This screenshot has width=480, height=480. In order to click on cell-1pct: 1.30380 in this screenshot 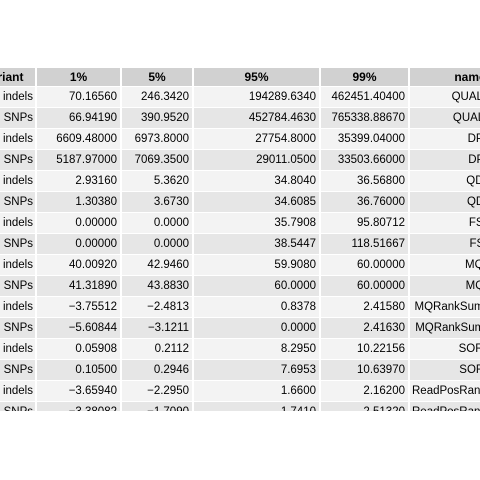, I will do `click(78, 202)`.